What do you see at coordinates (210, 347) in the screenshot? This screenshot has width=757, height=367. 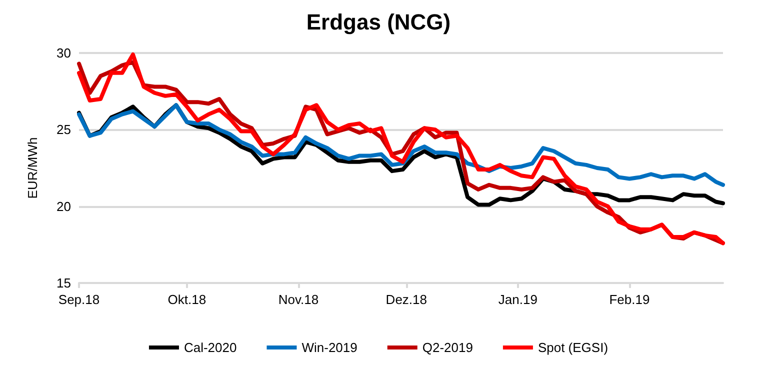 I see `legend-label: Cal-2020` at bounding box center [210, 347].